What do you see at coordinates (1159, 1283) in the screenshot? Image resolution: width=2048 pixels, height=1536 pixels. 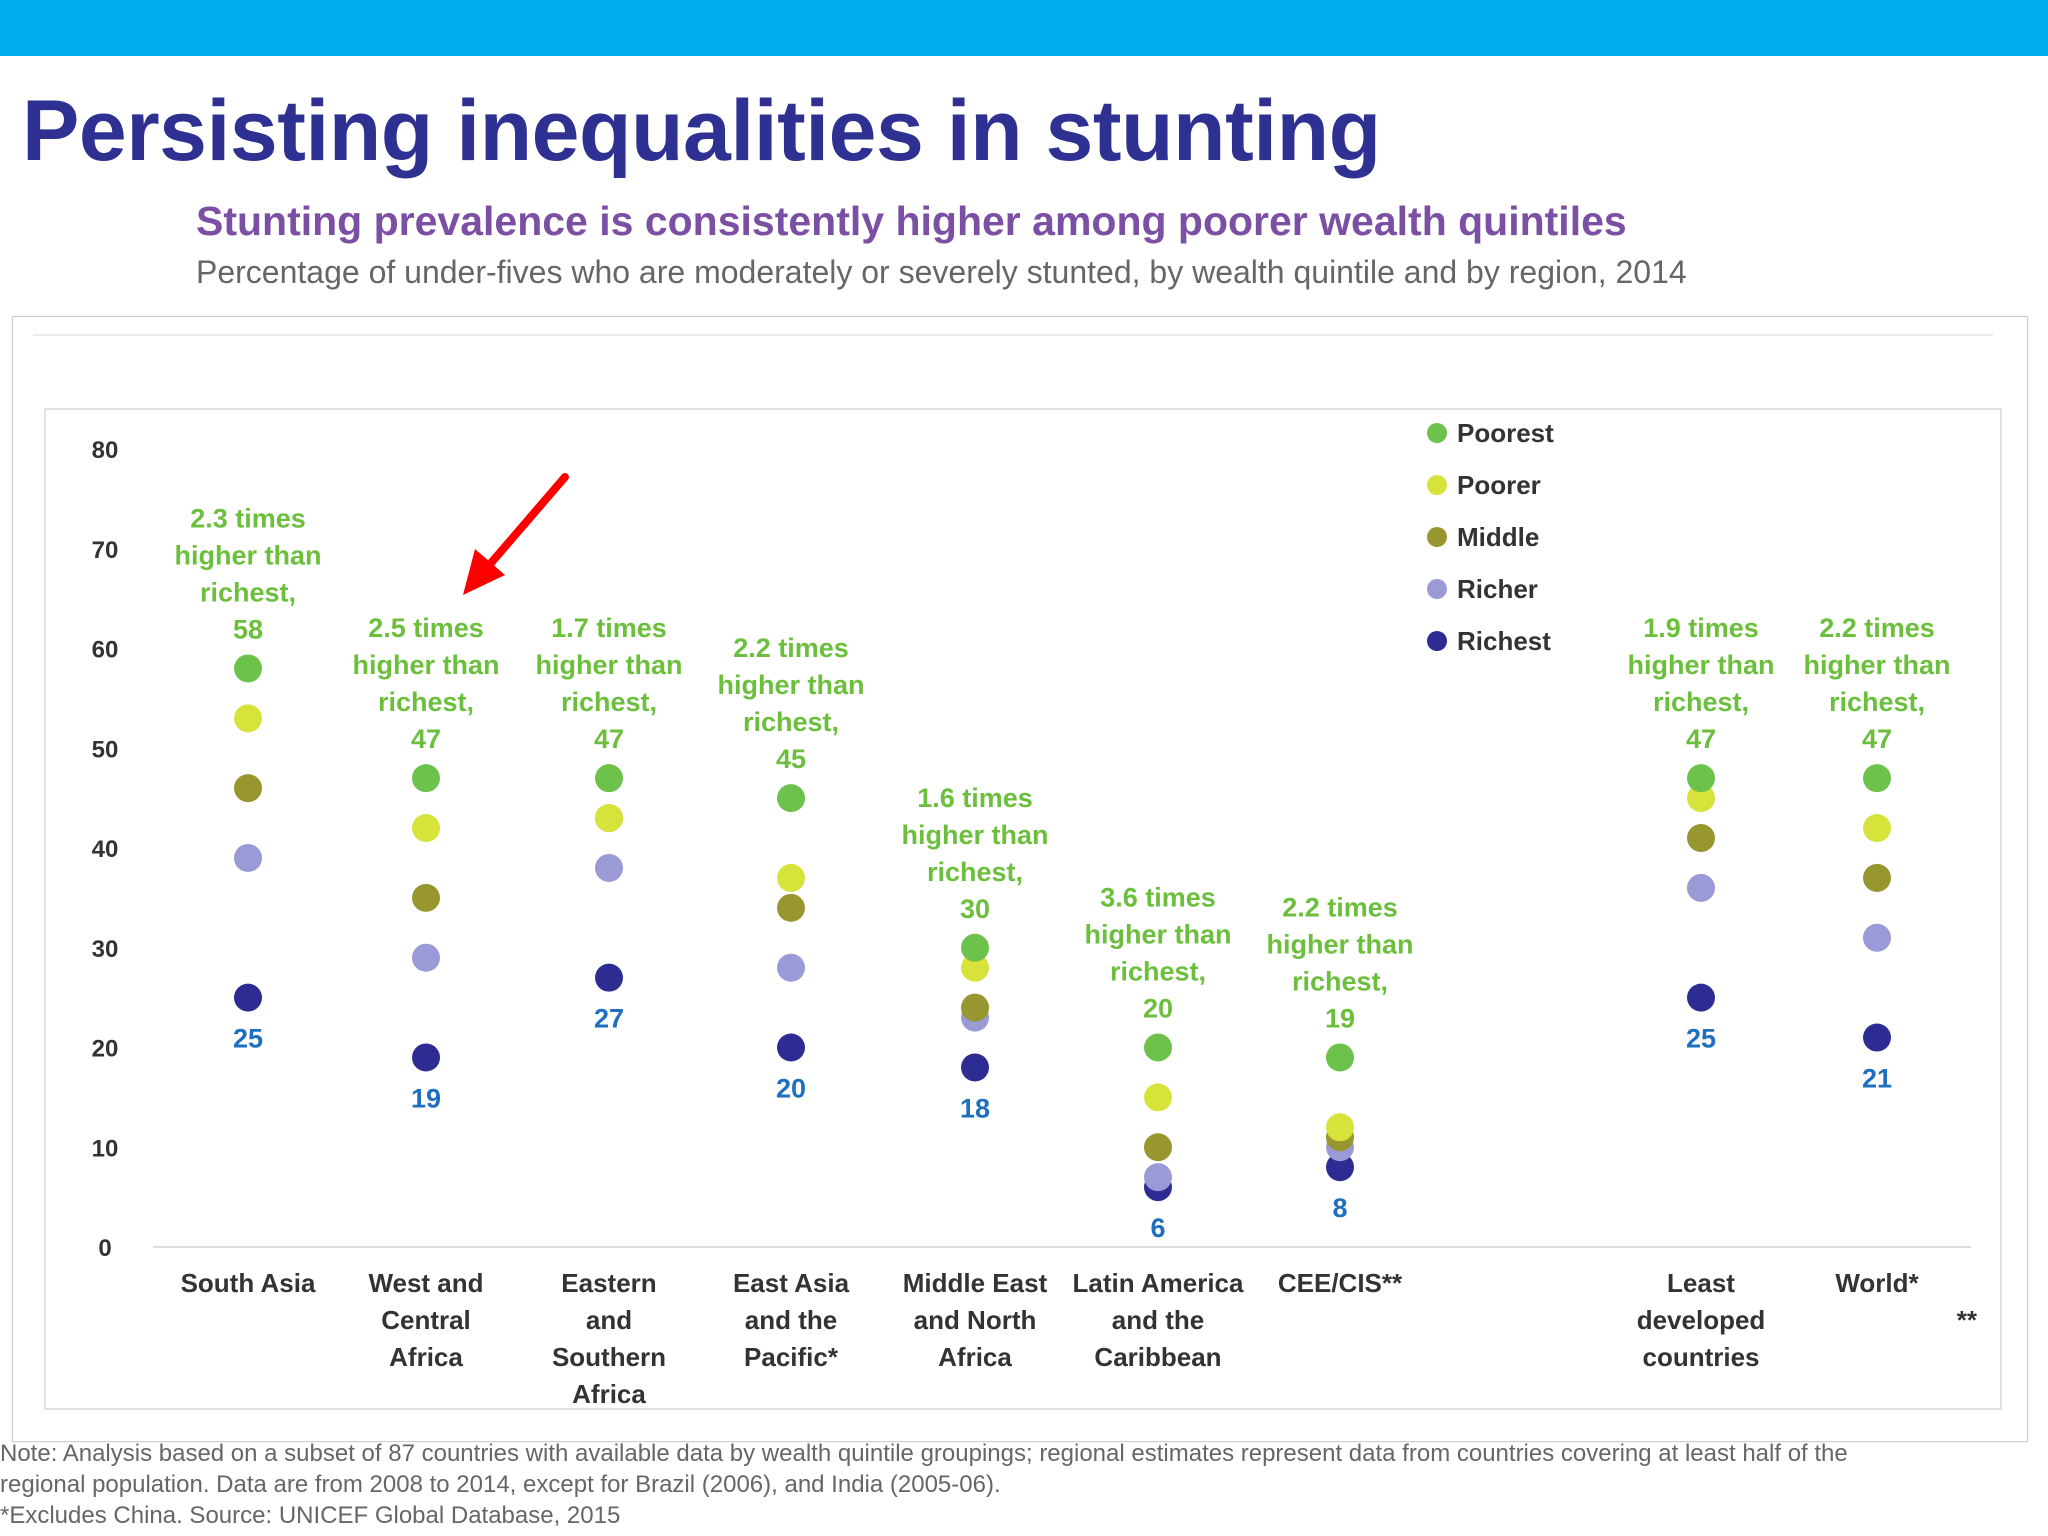 I see `x-tick-label: Latin America` at bounding box center [1159, 1283].